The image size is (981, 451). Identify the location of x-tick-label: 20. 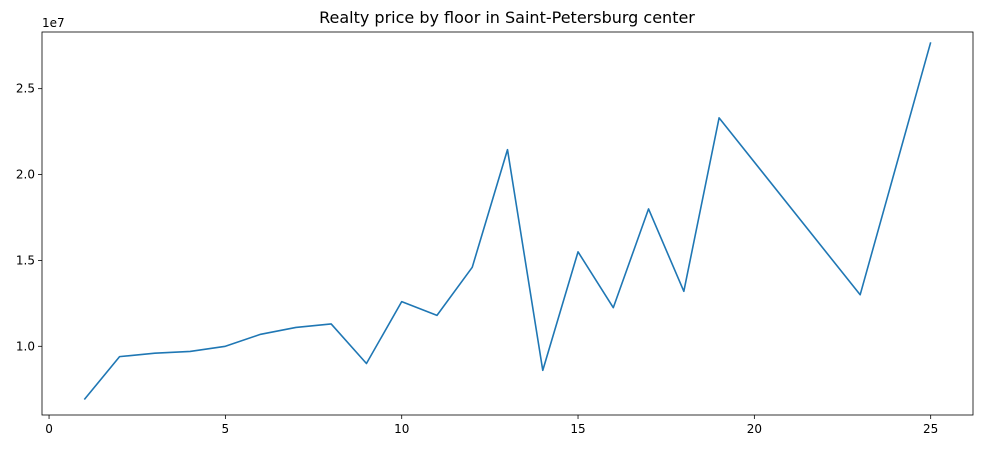
(754, 429).